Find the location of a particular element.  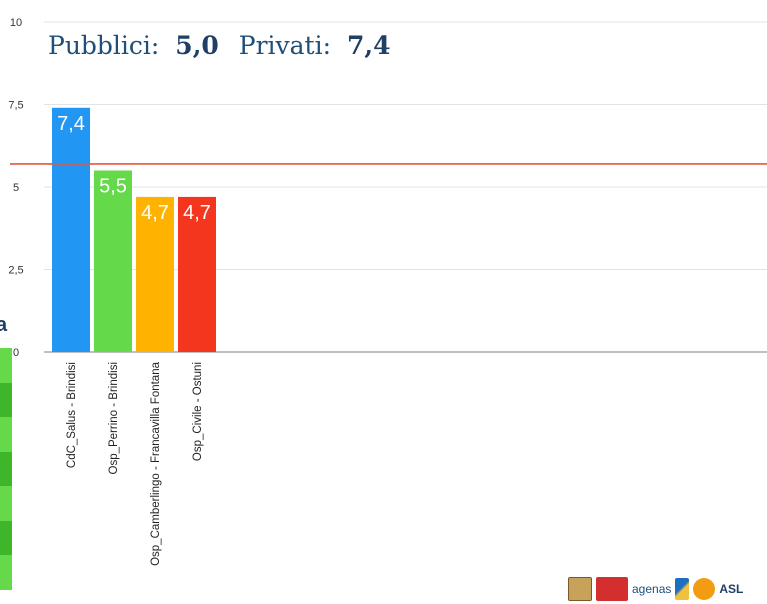

footer-logos: agenas ASL is located at coordinates (667, 589).